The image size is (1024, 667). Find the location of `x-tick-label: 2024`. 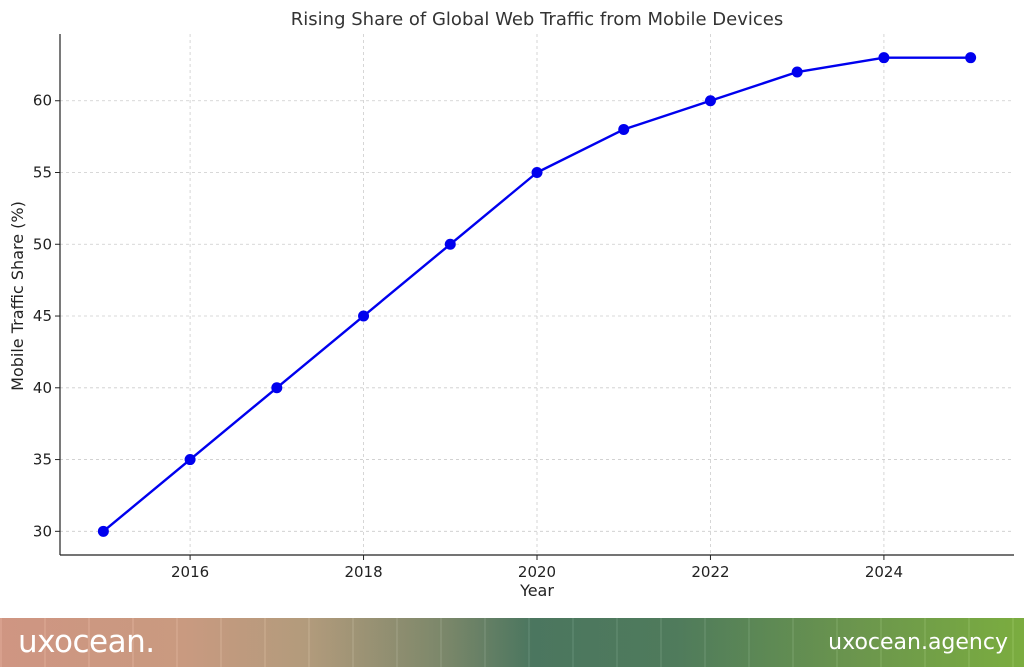

x-tick-label: 2024 is located at coordinates (884, 572).